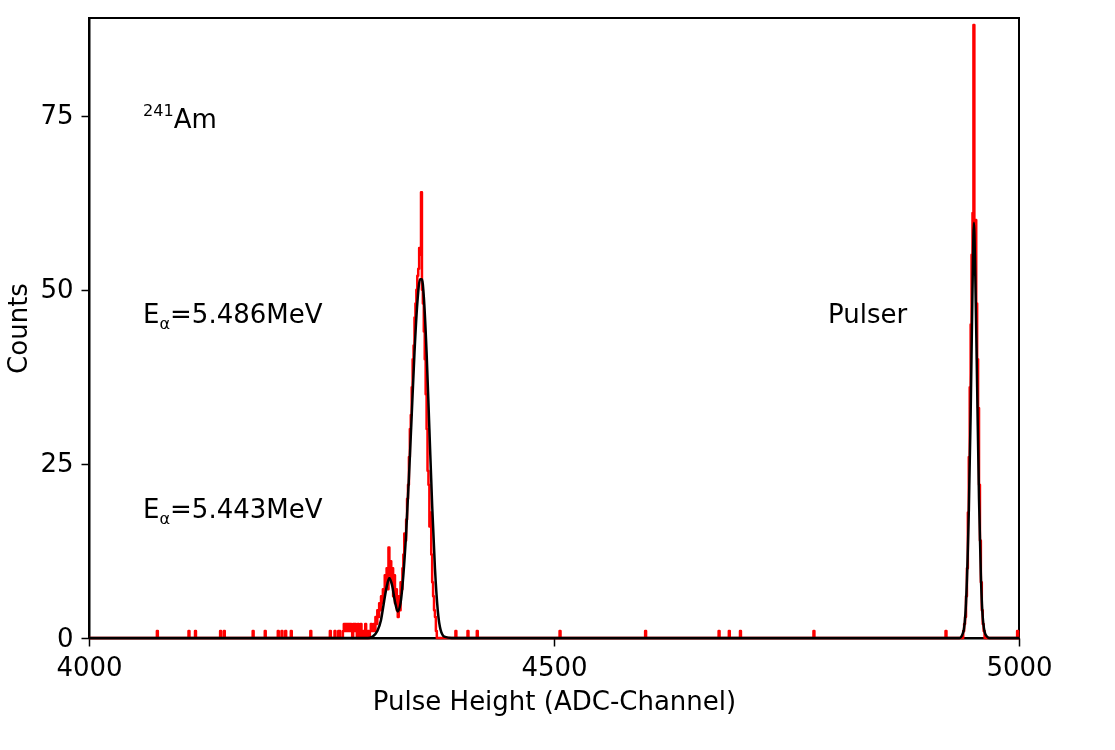  I want to click on x-axis-title: Pulse Height (ADC-Channel), so click(554, 700).